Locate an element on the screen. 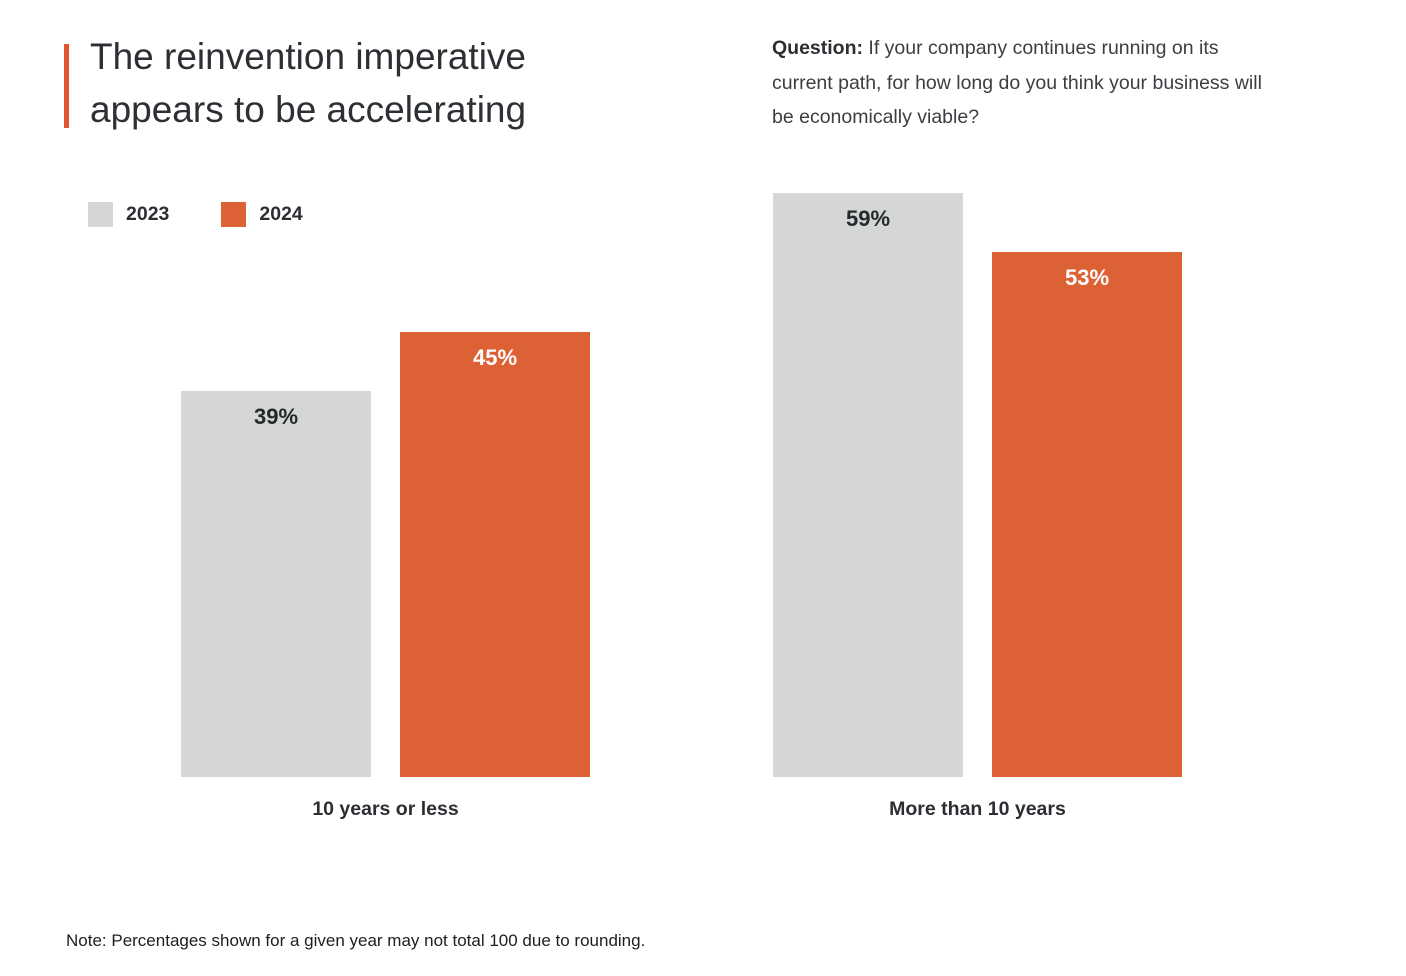 This screenshot has height=976, width=1406. legend-item-2023: 2023 is located at coordinates (128, 214).